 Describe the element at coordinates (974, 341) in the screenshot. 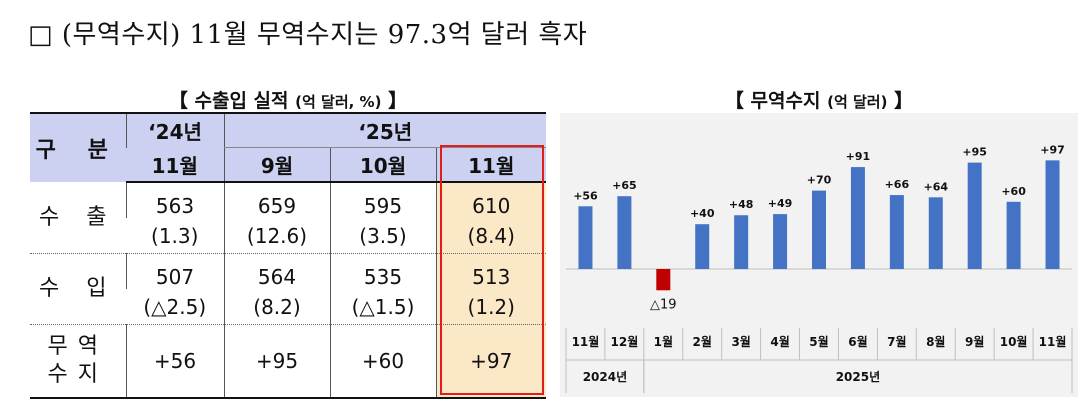

I see `category-label: 9월` at that location.